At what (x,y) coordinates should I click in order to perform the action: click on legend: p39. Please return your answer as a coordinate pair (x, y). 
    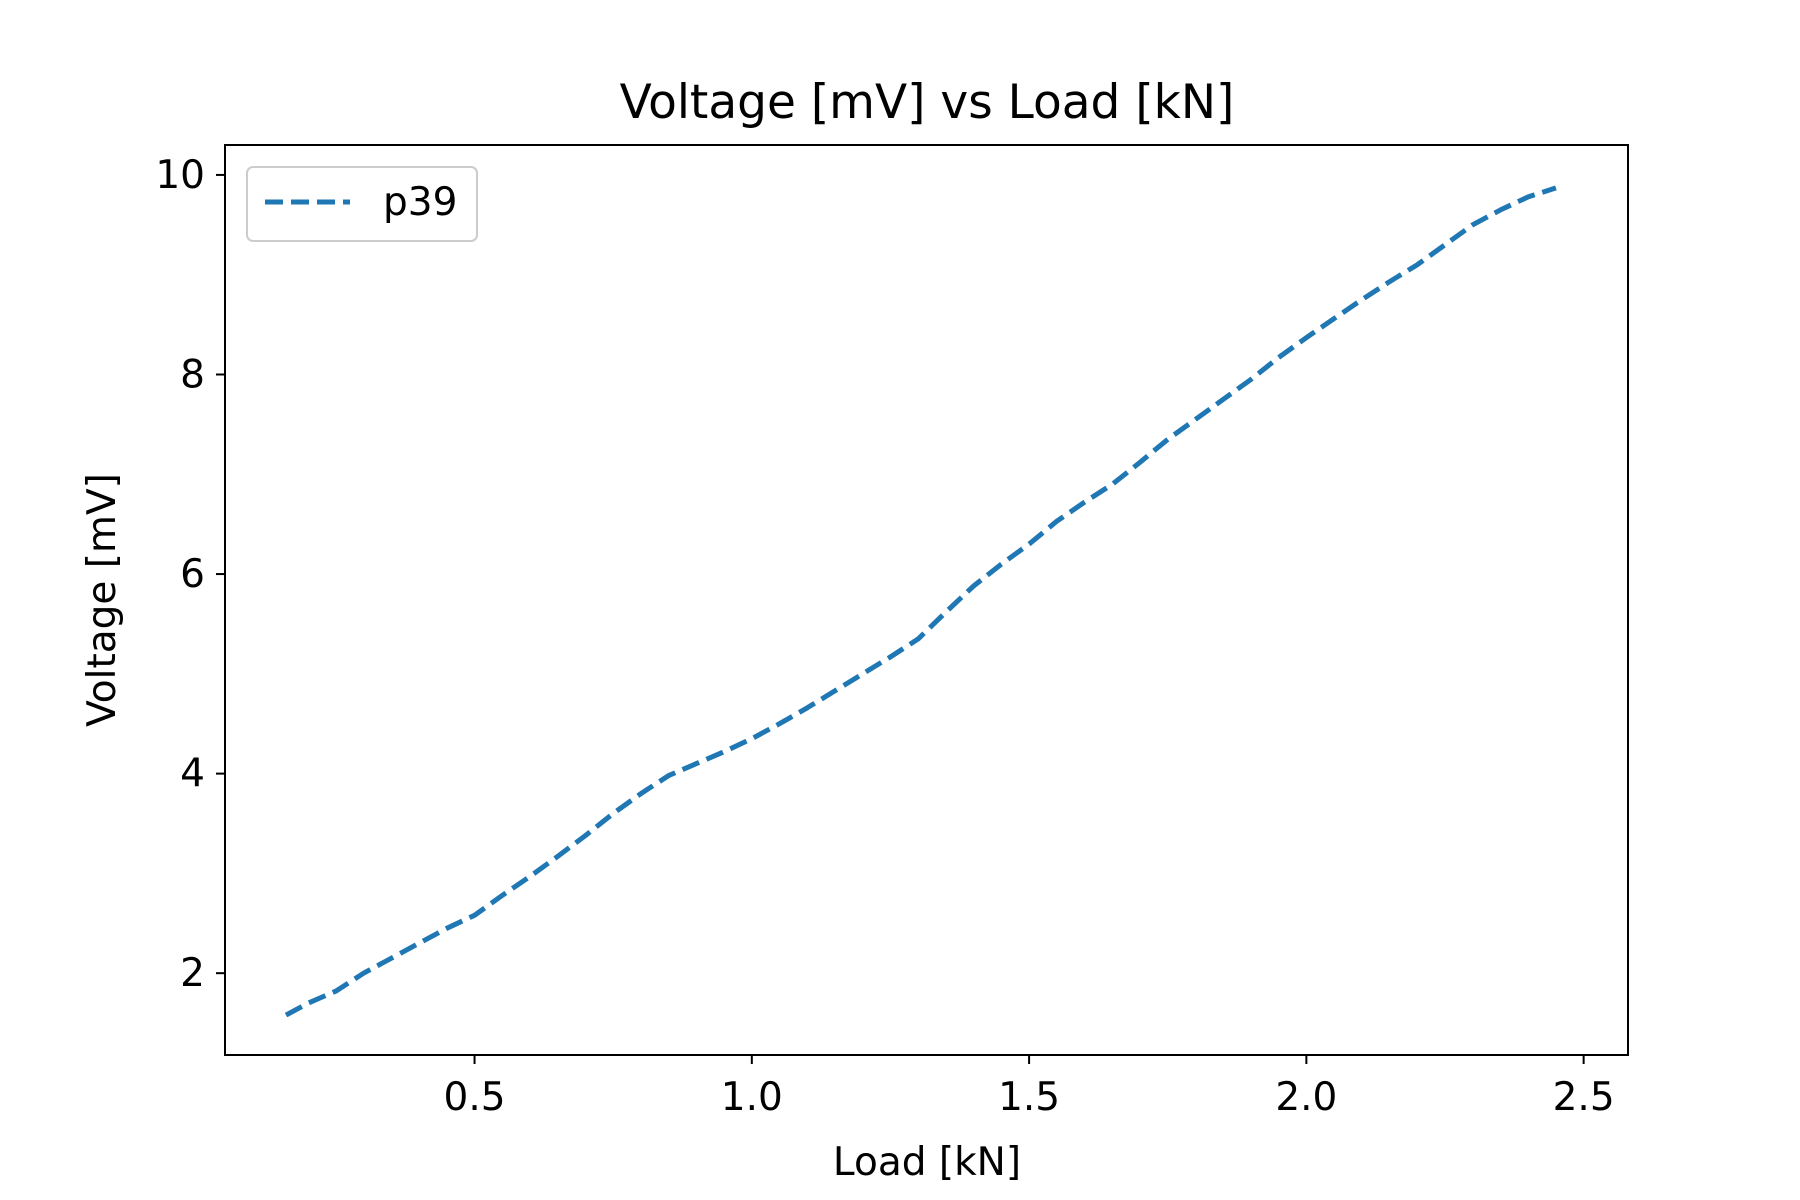
    Looking at the image, I should click on (362, 204).